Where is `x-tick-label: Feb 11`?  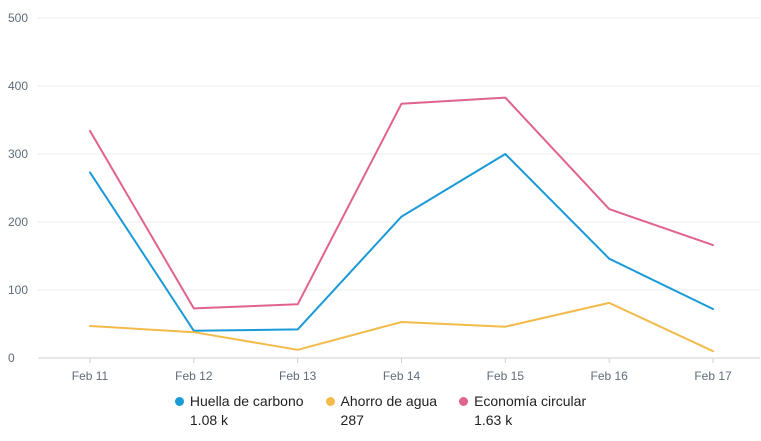
x-tick-label: Feb 11 is located at coordinates (90, 376).